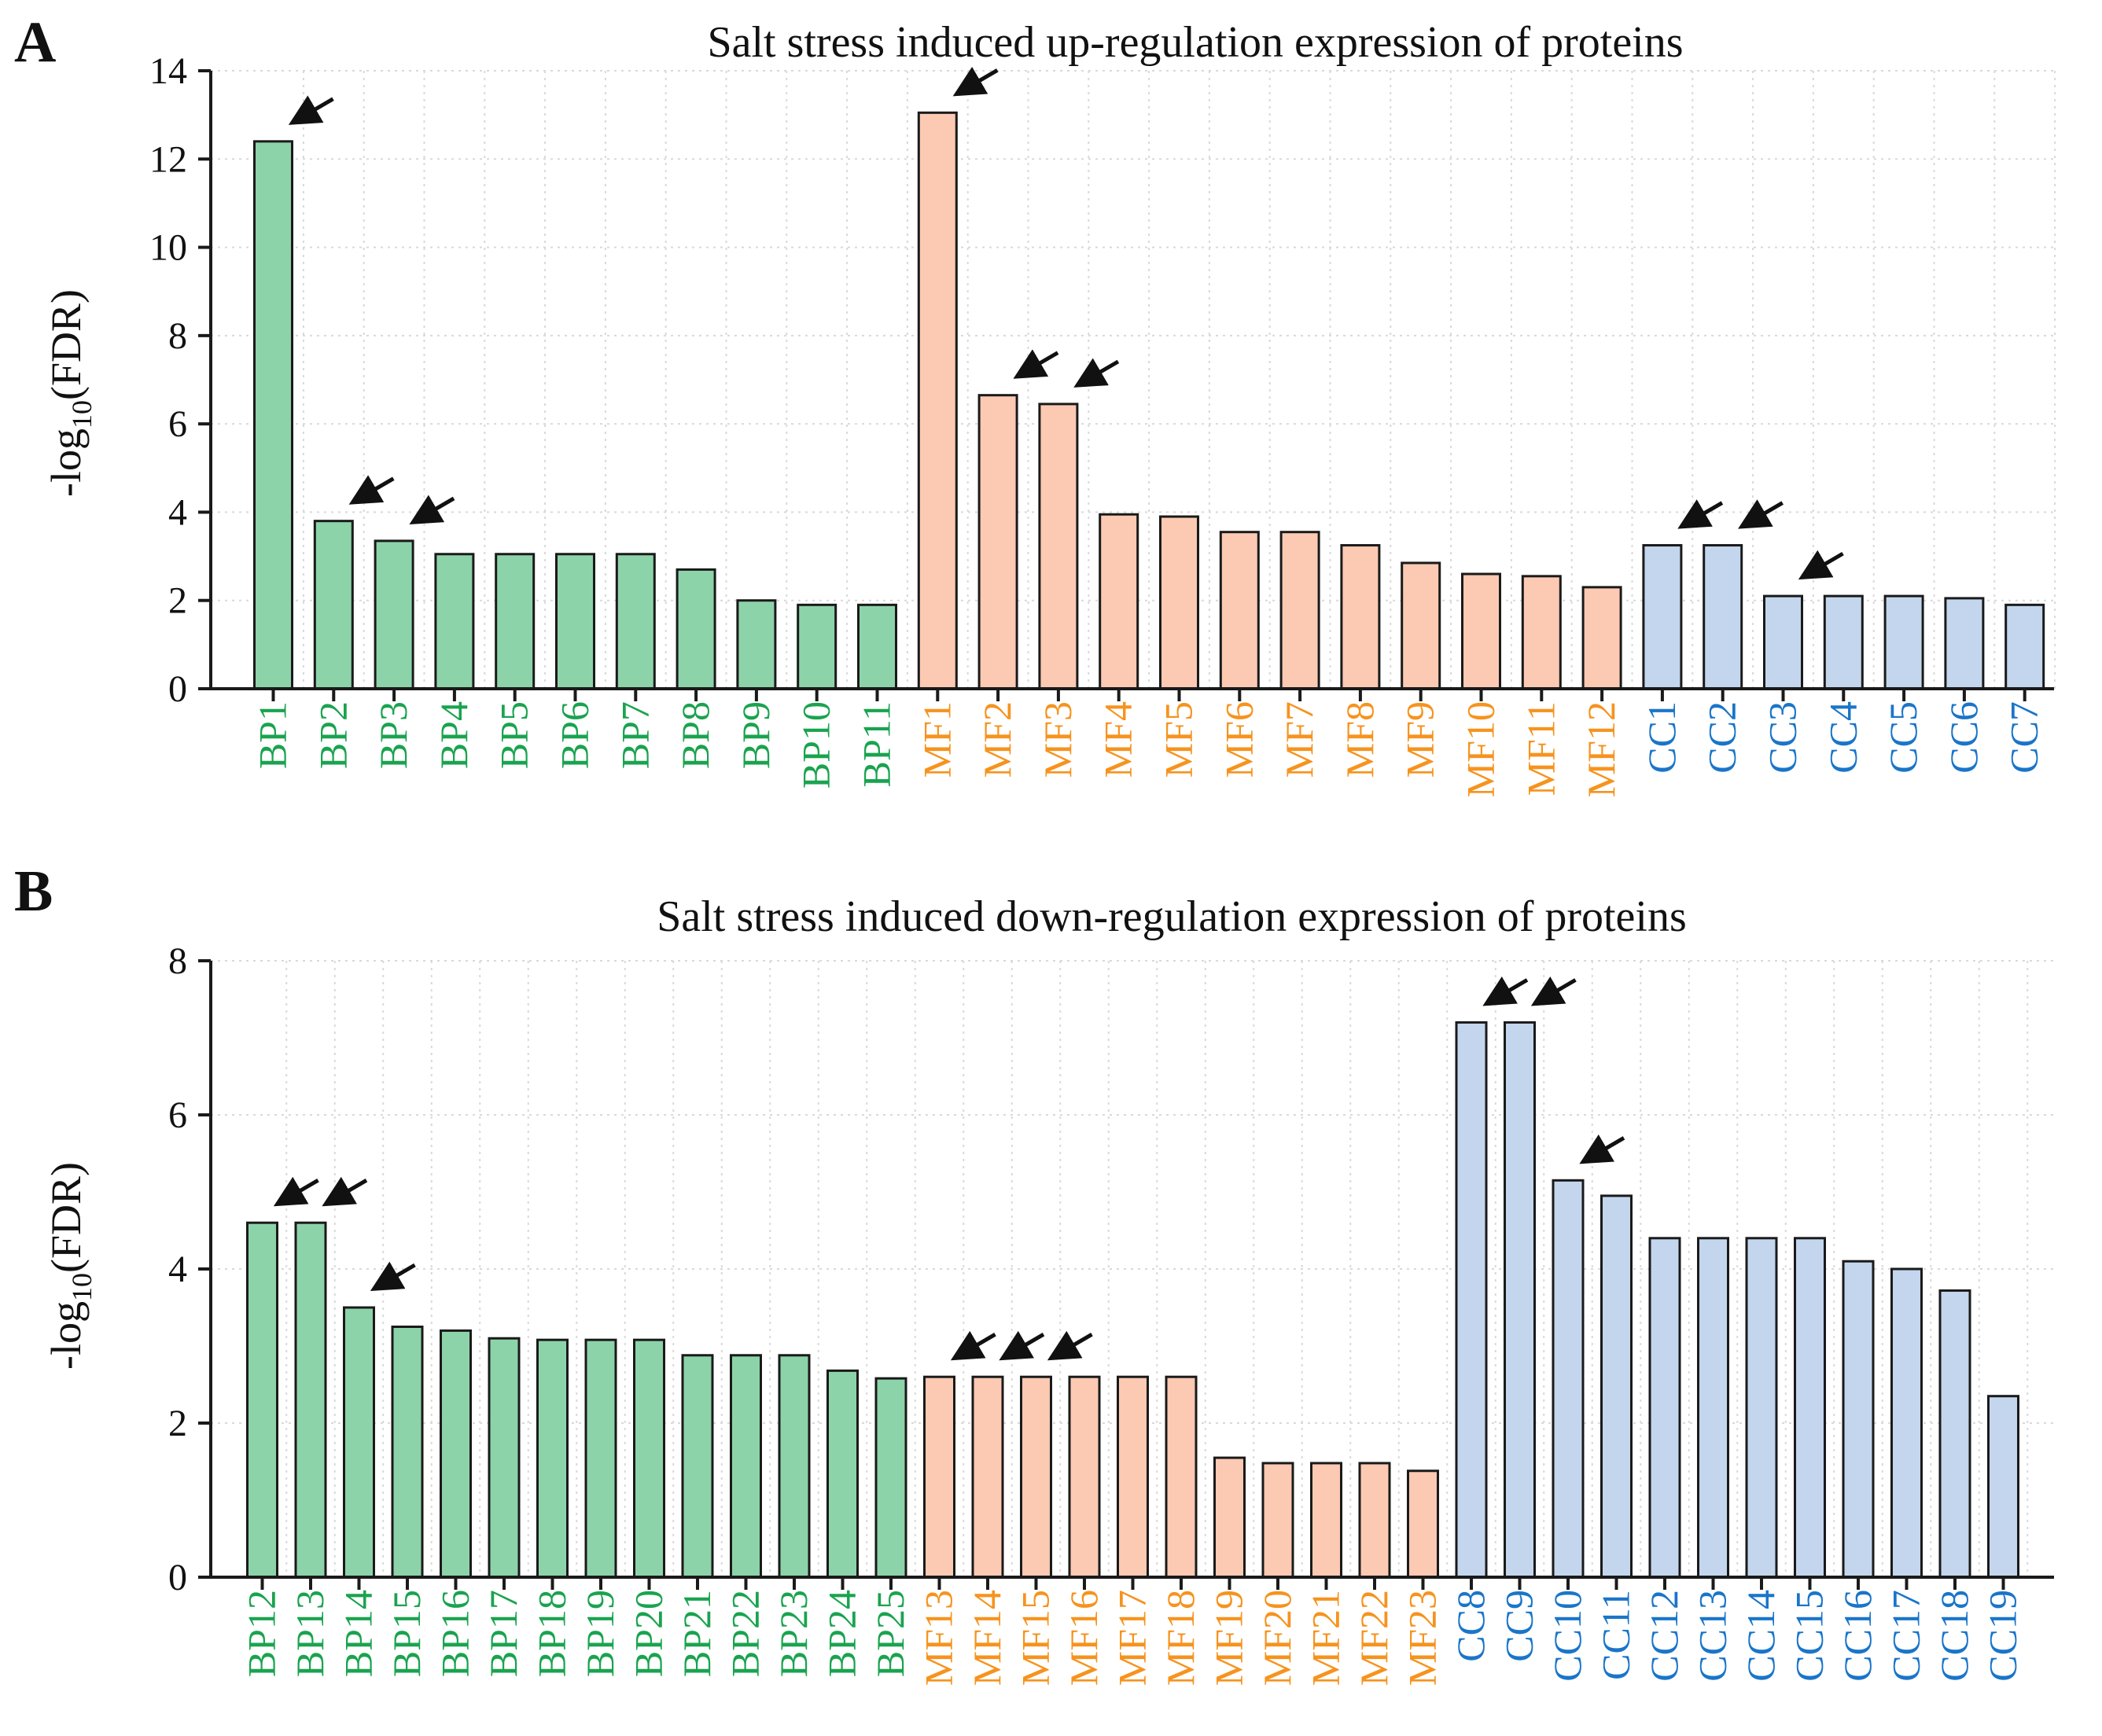  What do you see at coordinates (1070, 1345) in the screenshot?
I see `highlight-arrow-mf15` at bounding box center [1070, 1345].